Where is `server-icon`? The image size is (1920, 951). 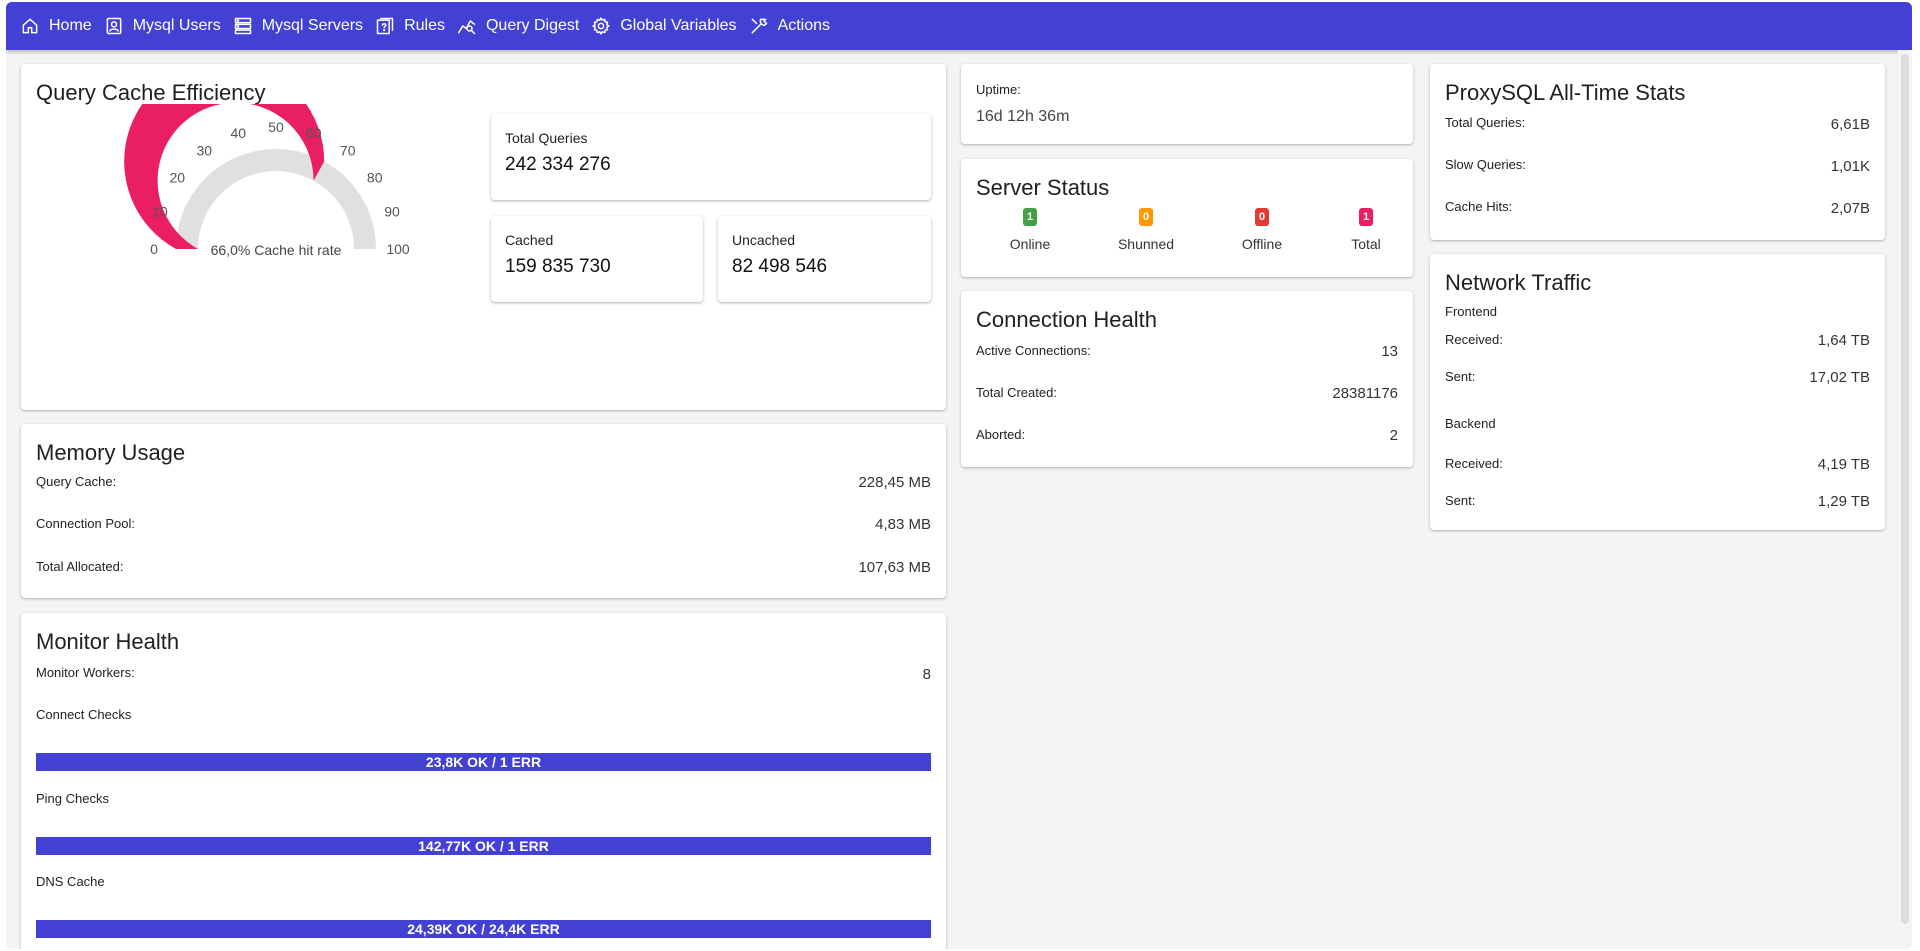 server-icon is located at coordinates (242, 26).